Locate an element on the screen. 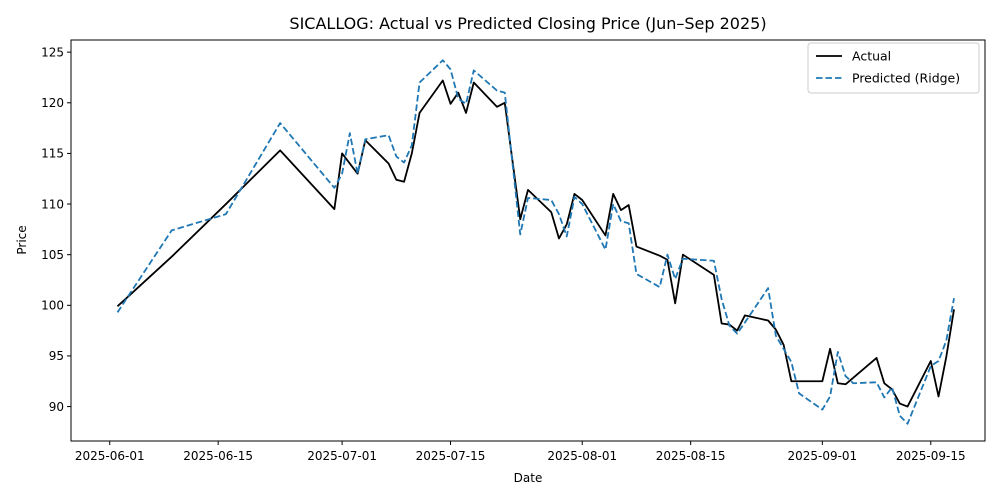  y-tick-label: 125 is located at coordinates (52, 52).